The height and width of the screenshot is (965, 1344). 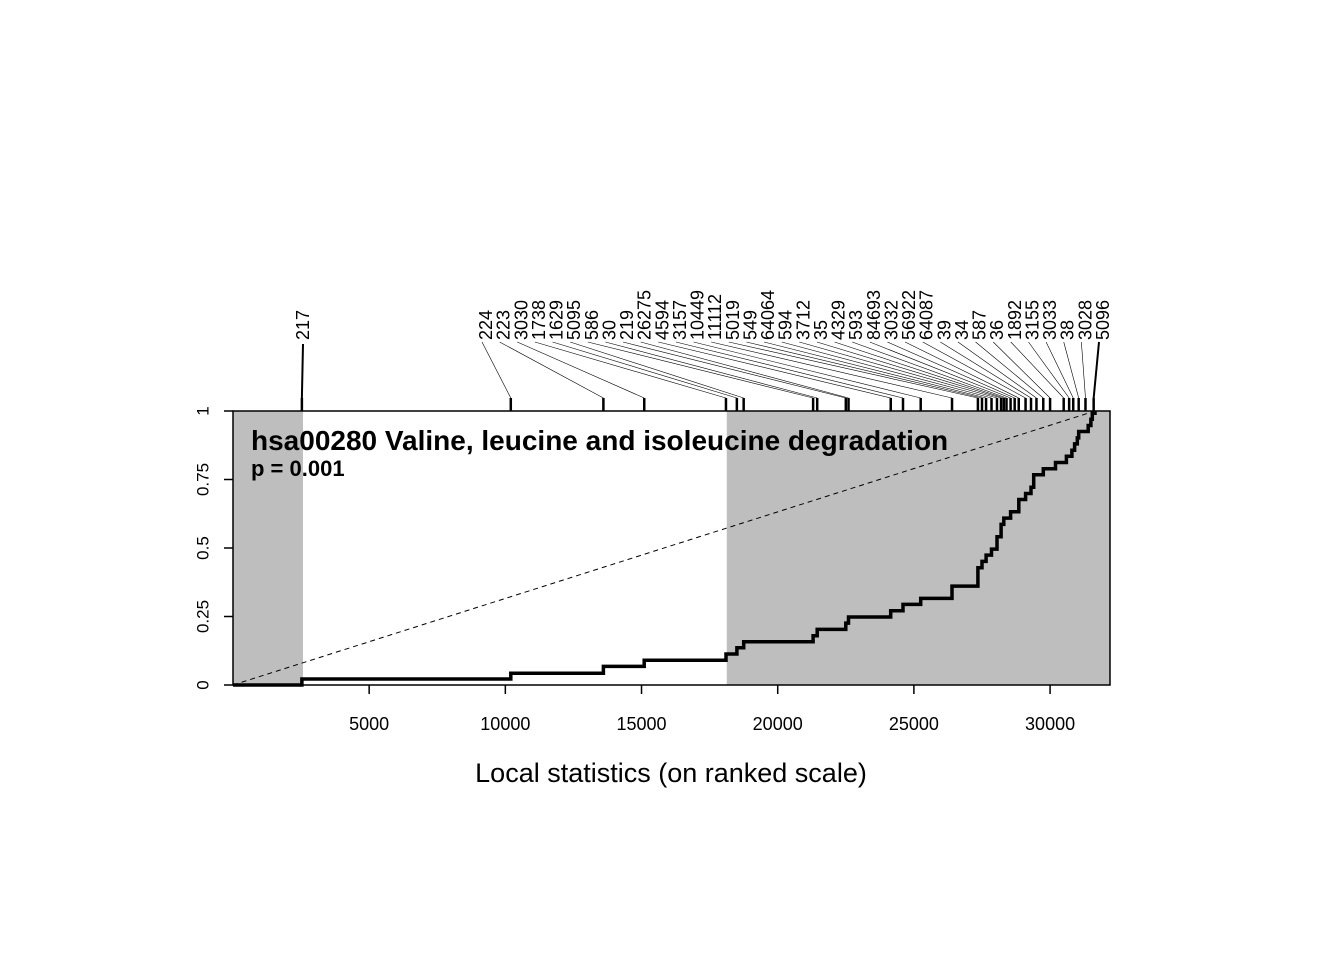 I want to click on gene-label: 586, so click(x=592, y=325).